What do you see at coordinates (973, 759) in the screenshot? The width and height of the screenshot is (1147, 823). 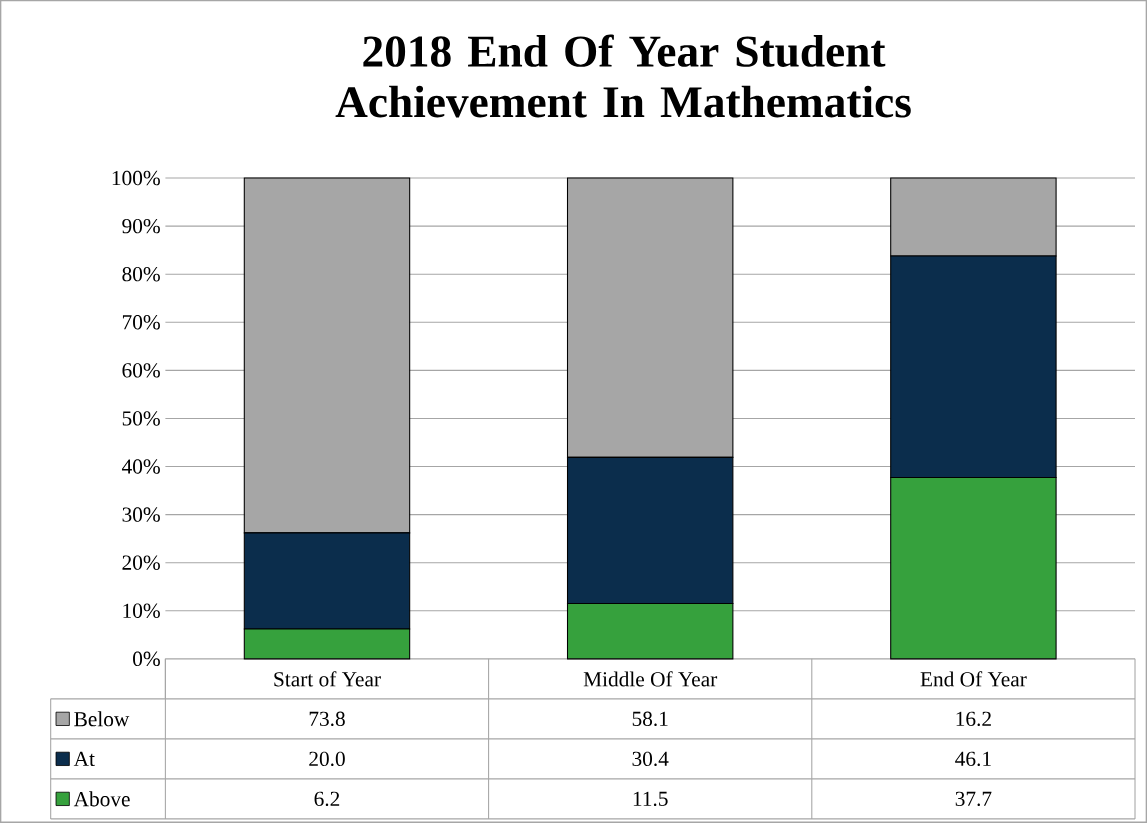 I see `data-label: 46.1` at bounding box center [973, 759].